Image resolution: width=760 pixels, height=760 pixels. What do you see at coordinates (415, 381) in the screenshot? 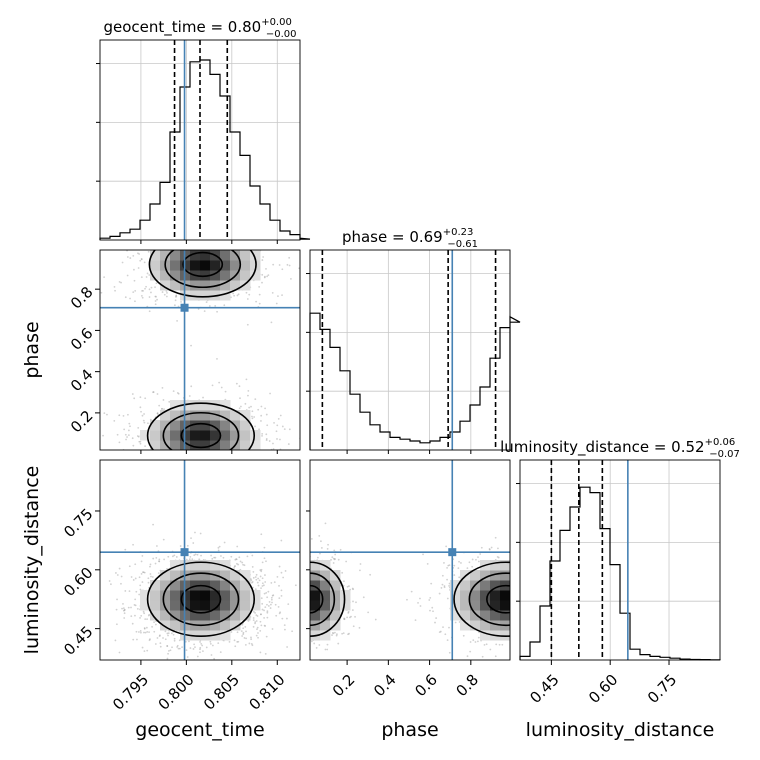
I see `histogram-series-phase` at bounding box center [415, 381].